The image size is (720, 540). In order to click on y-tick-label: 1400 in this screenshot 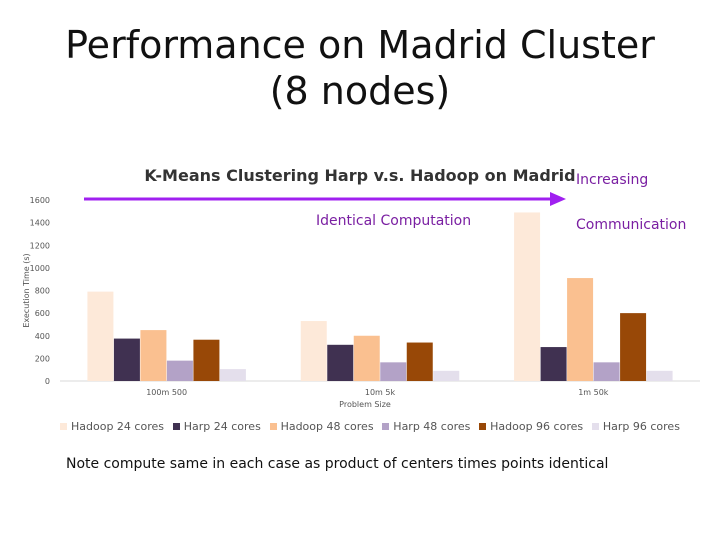, I will do `click(40, 223)`.